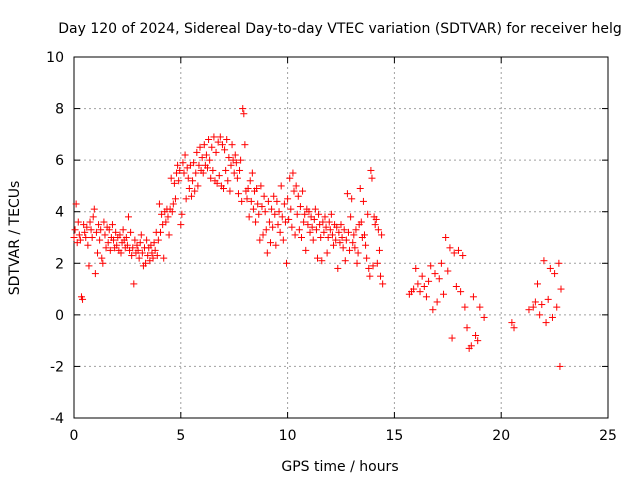 This screenshot has height=480, width=640. Describe the element at coordinates (57, 367) in the screenshot. I see `y-tick-label: -2` at that location.